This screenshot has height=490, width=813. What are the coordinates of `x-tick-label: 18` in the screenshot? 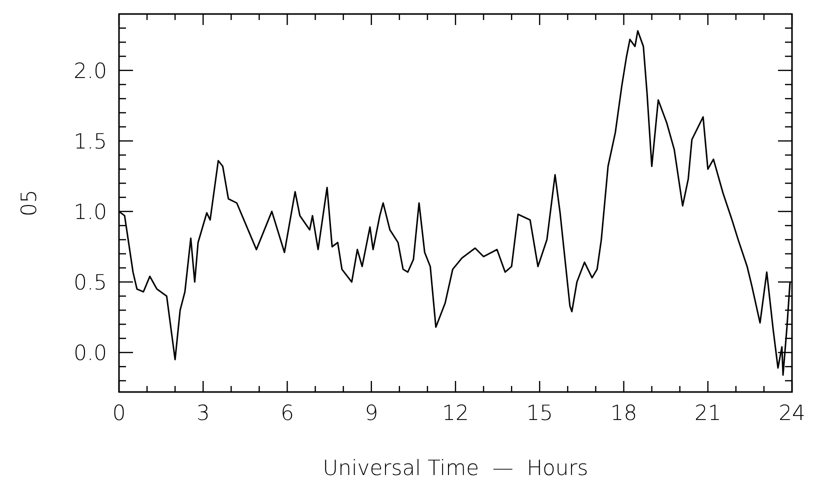 It's located at (624, 413).